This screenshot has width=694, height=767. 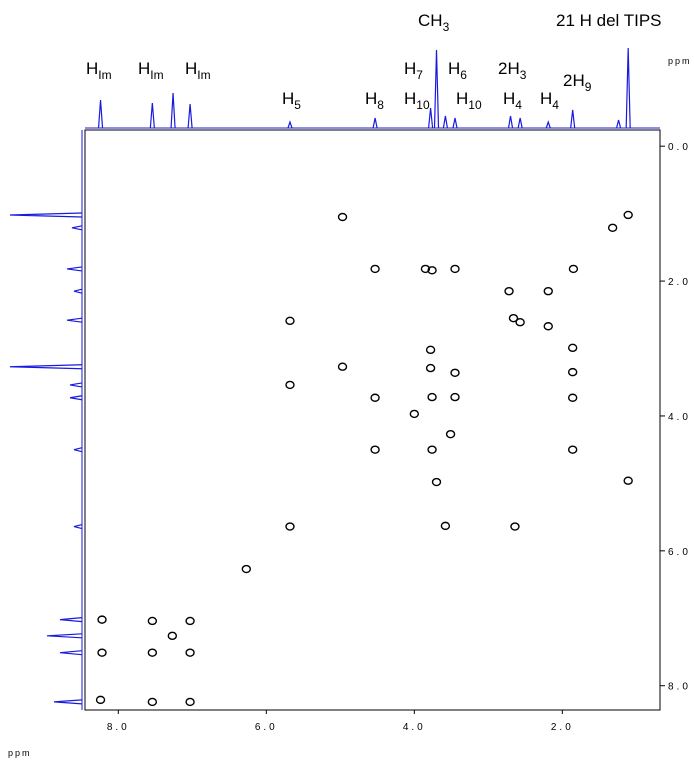 I want to click on annotation: 21 H del TIPS, so click(x=609, y=20).